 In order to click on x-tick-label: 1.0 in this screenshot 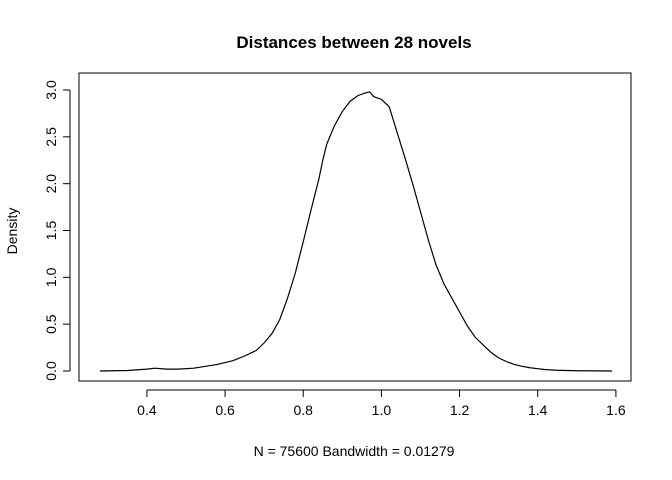, I will do `click(382, 410)`.